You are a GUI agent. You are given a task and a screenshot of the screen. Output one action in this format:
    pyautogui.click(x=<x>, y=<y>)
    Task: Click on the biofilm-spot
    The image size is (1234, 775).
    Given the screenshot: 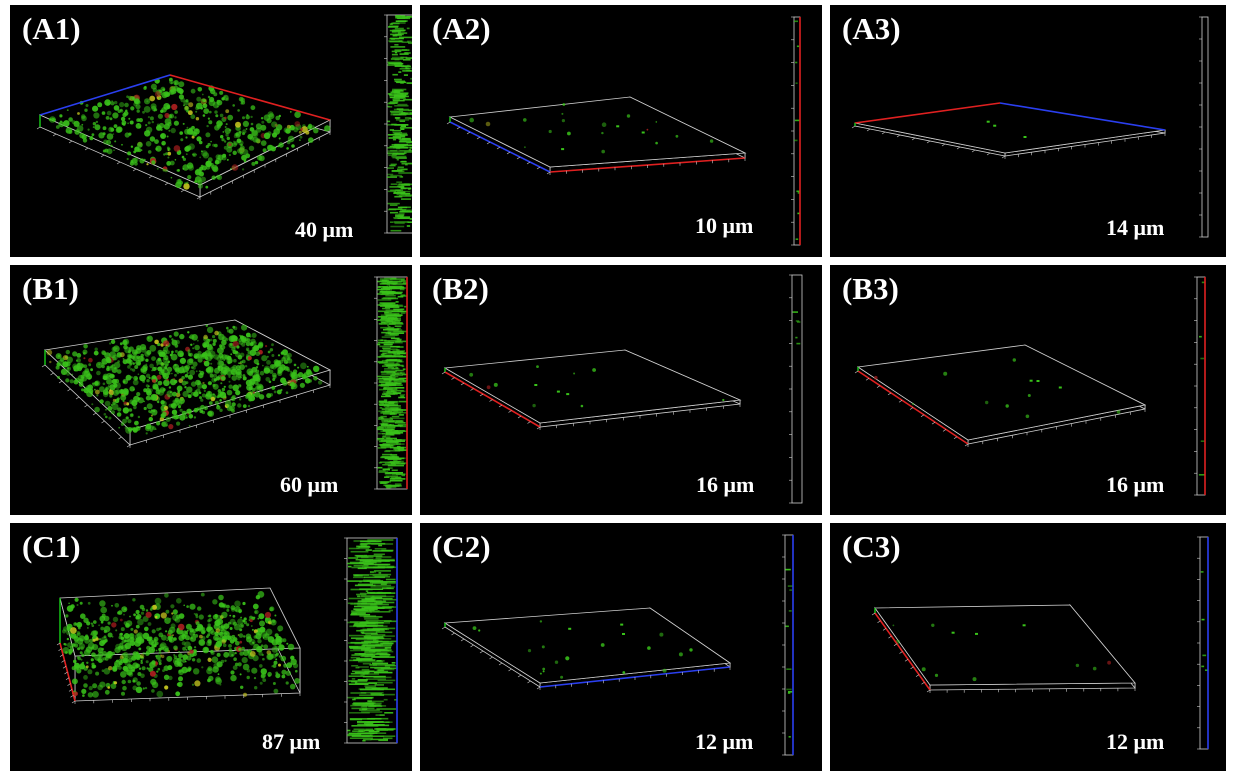 What is the action you would take?
    pyautogui.click(x=570, y=628)
    